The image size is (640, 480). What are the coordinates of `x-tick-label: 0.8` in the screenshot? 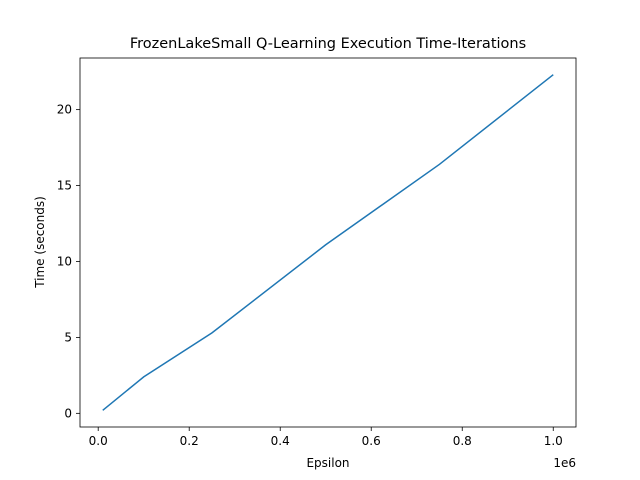 It's located at (462, 441).